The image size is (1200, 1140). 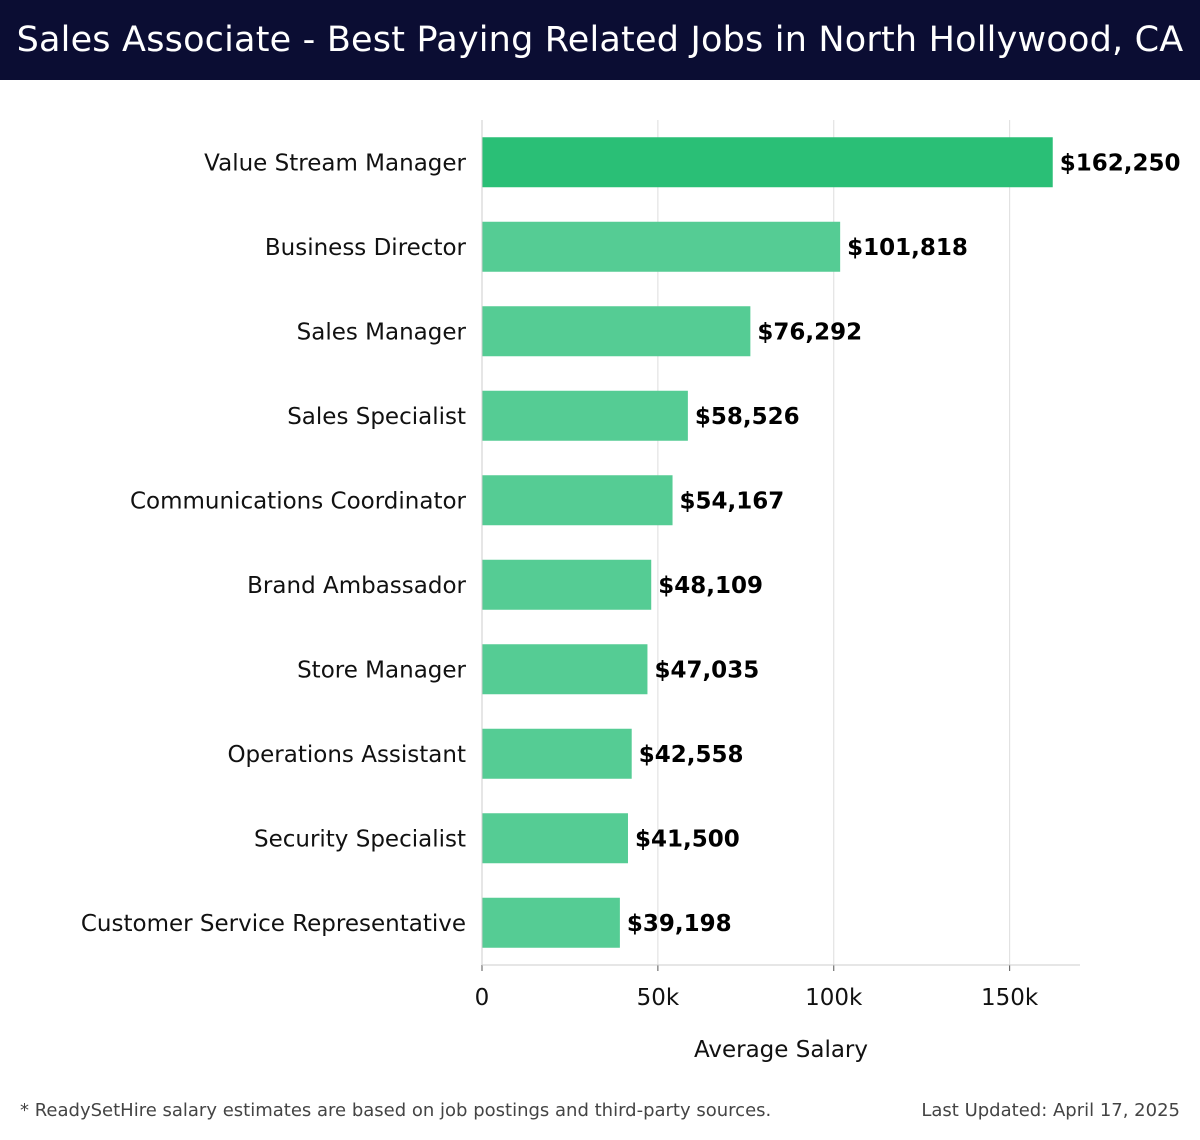 I want to click on last-updated: Last Updated: April 17, 2025, so click(x=1050, y=1110).